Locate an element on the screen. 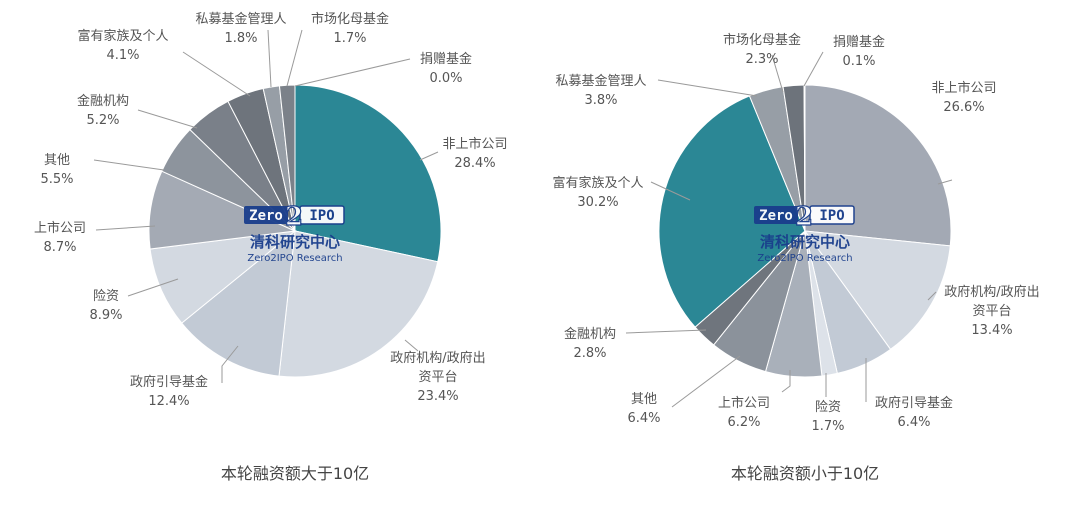 The image size is (1080, 509). slice-label: 捐赠基金 0.0% is located at coordinates (446, 68).